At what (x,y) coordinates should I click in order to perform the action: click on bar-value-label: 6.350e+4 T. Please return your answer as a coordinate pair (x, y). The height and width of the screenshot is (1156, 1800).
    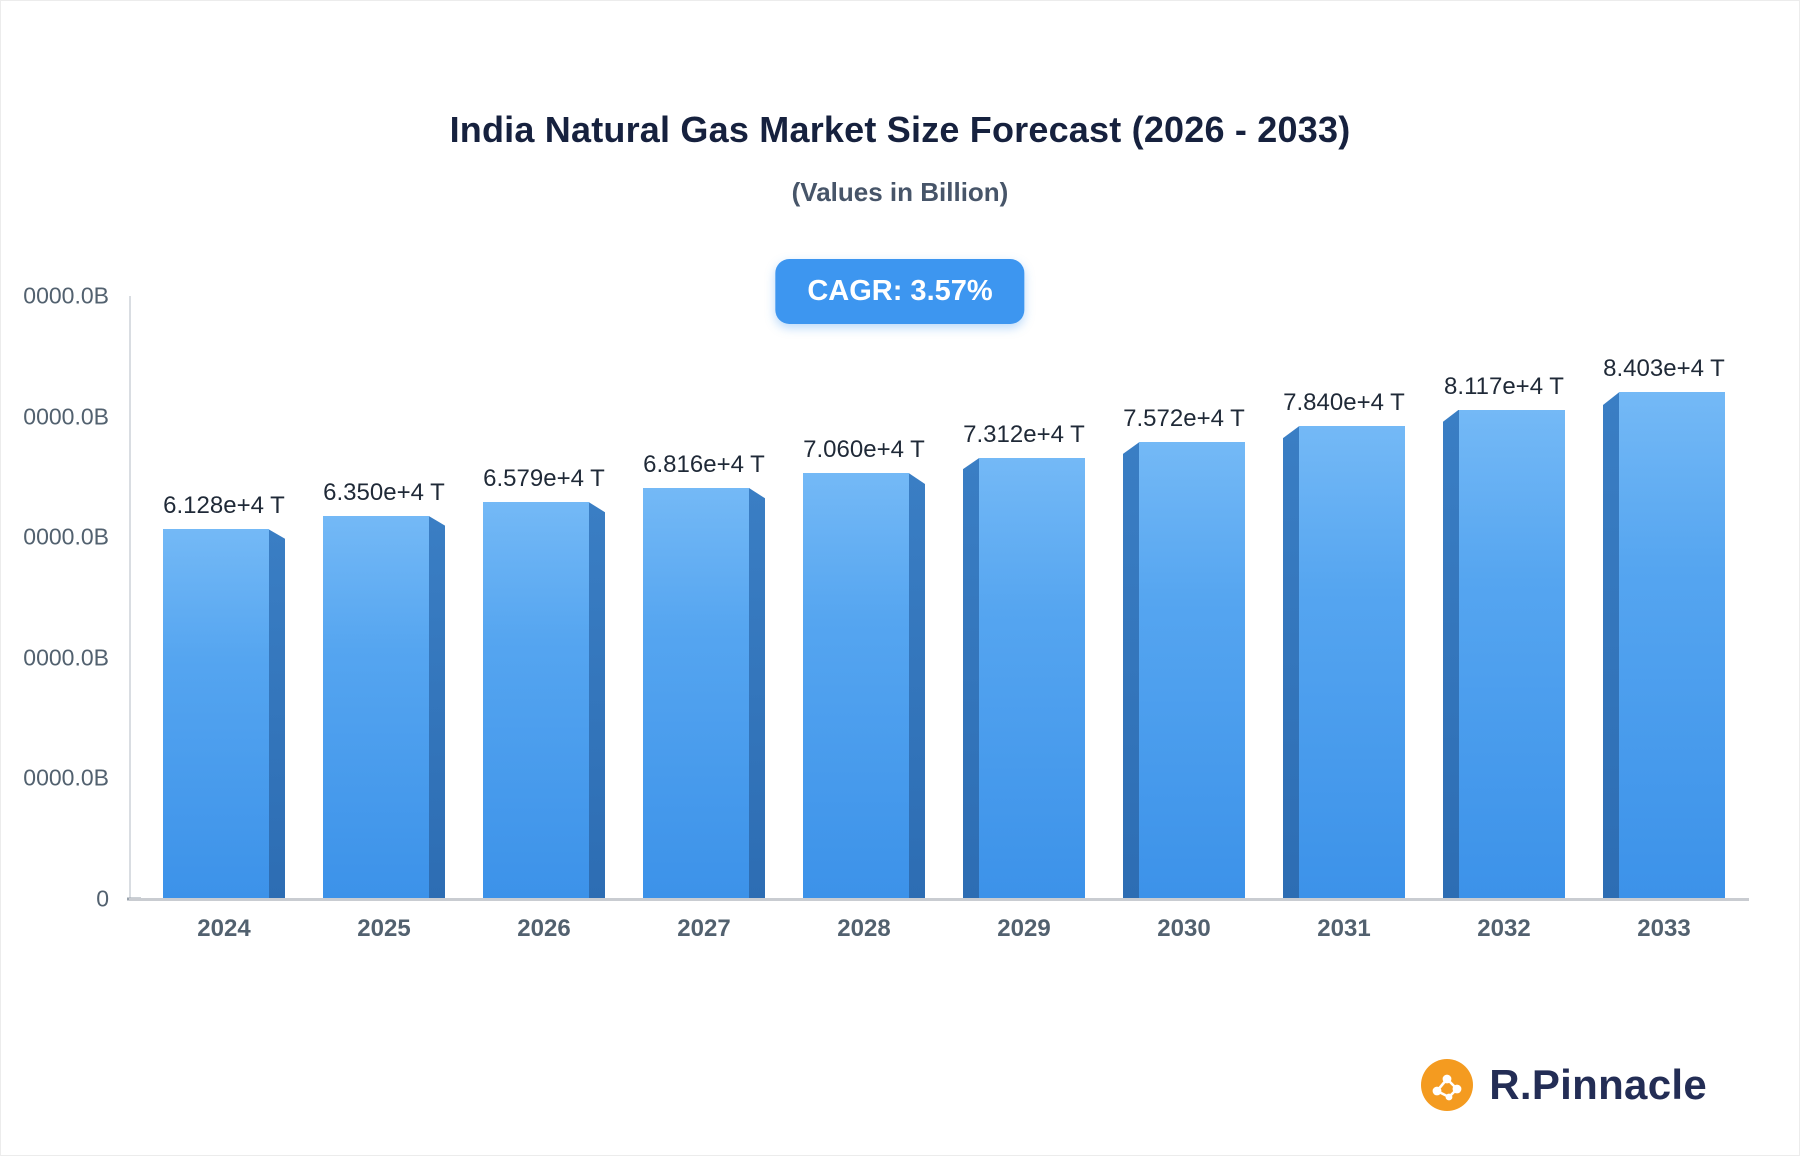
    Looking at the image, I should click on (384, 493).